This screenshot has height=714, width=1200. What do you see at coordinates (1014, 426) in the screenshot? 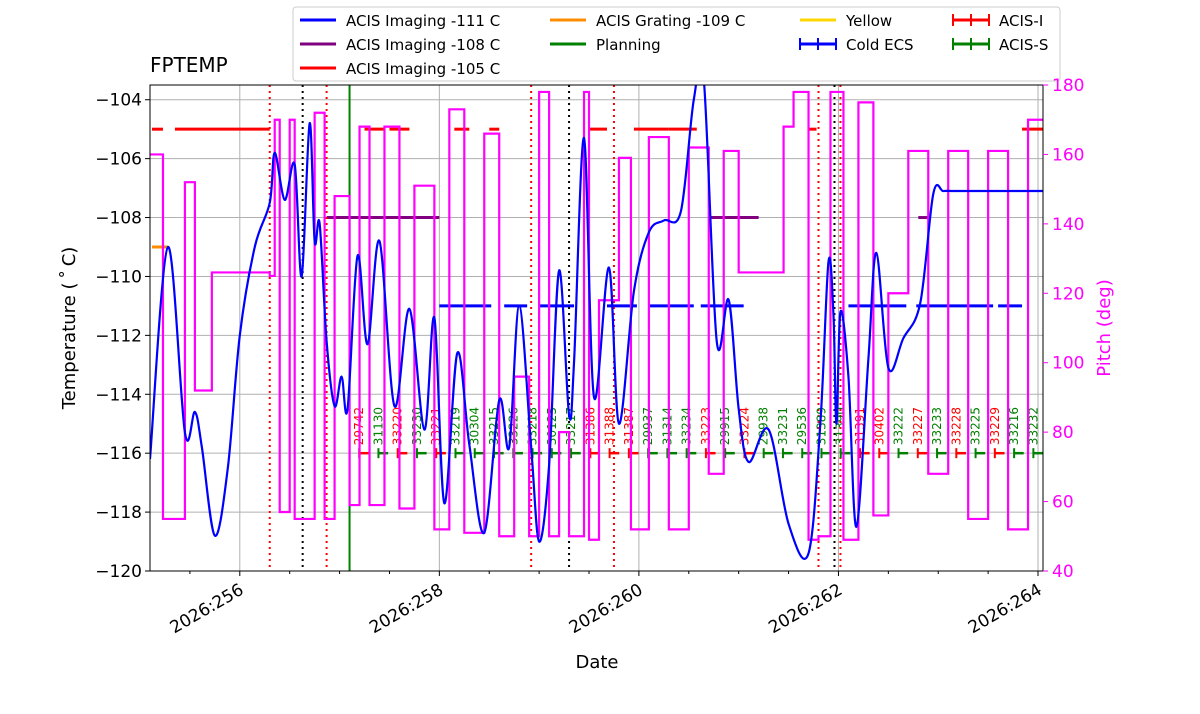
I see `obsid-label: 33216` at bounding box center [1014, 426].